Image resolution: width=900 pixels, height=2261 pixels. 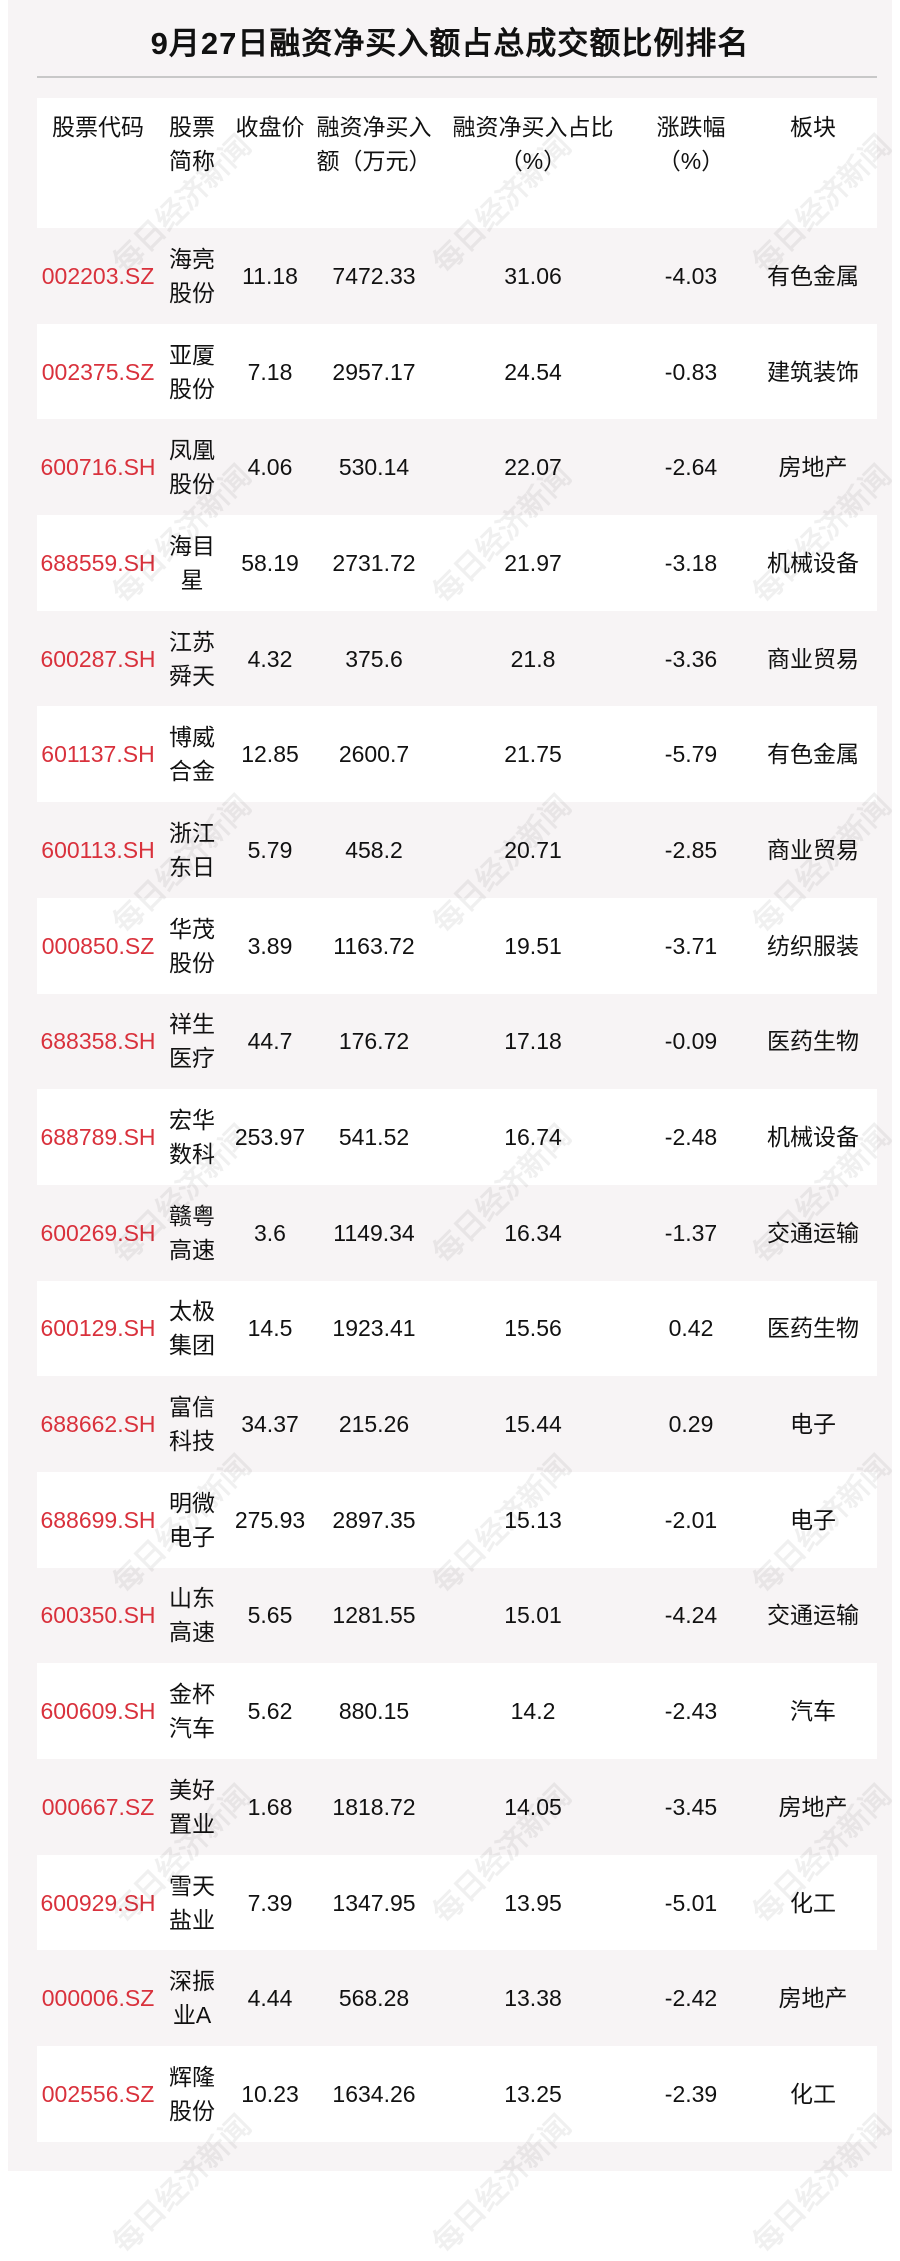 I want to click on stock-name: 祥生医疗, so click(x=192, y=1041).